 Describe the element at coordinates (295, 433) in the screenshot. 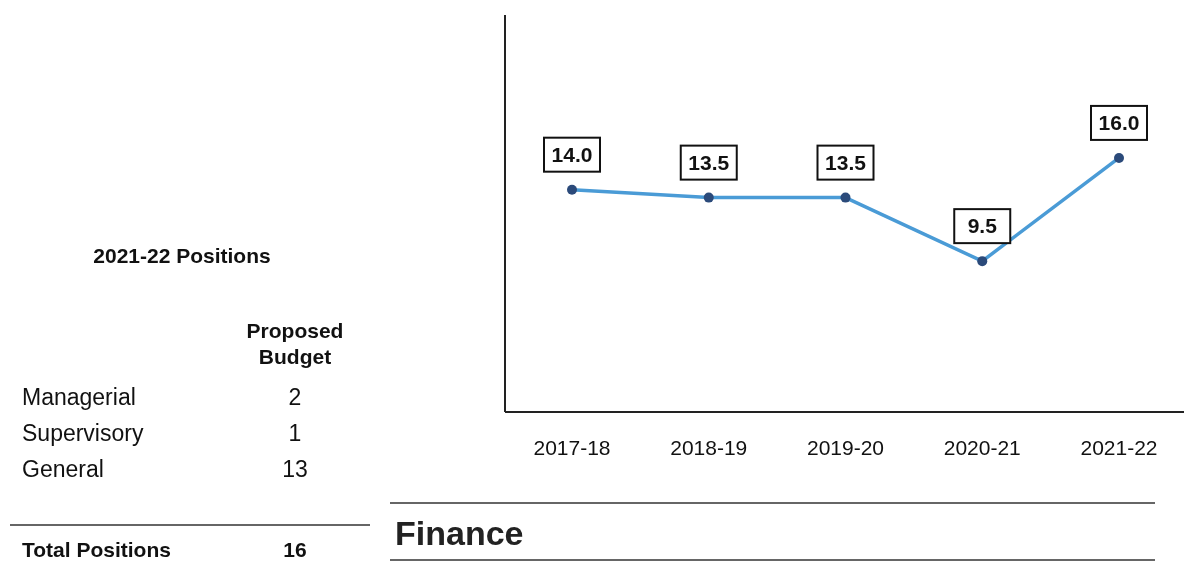

I see `data-label: 1` at that location.